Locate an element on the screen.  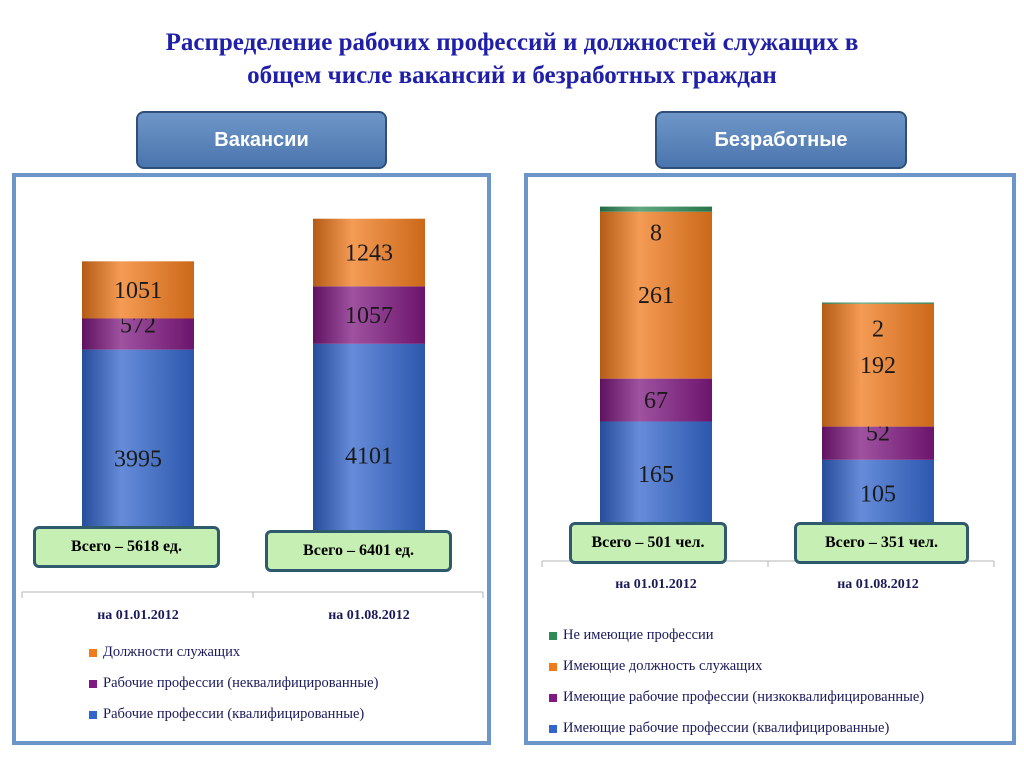
legend-item: Должности служащих is located at coordinates (233, 652).